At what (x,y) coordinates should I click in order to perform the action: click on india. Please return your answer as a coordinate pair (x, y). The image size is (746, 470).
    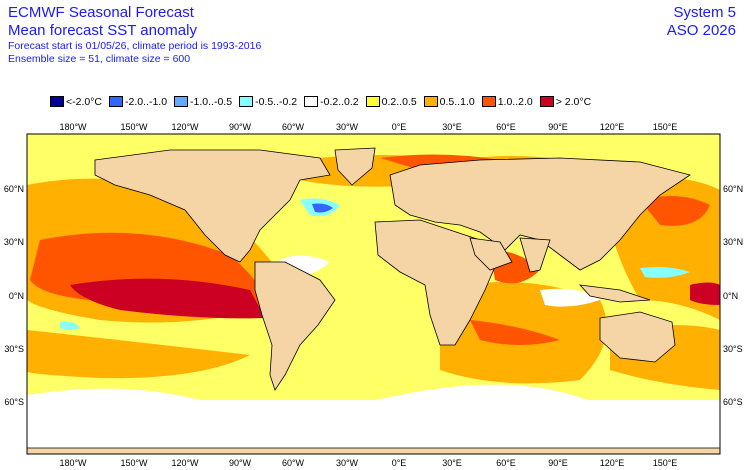
    Looking at the image, I should click on (535, 255).